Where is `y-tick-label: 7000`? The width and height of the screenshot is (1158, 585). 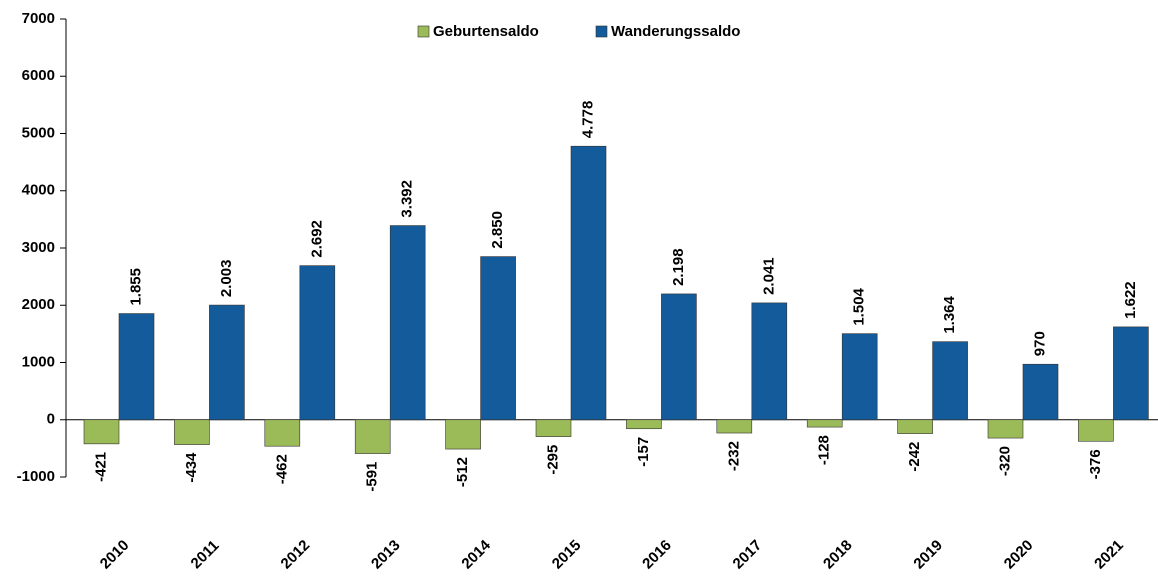 y-tick-label: 7000 is located at coordinates (38, 18).